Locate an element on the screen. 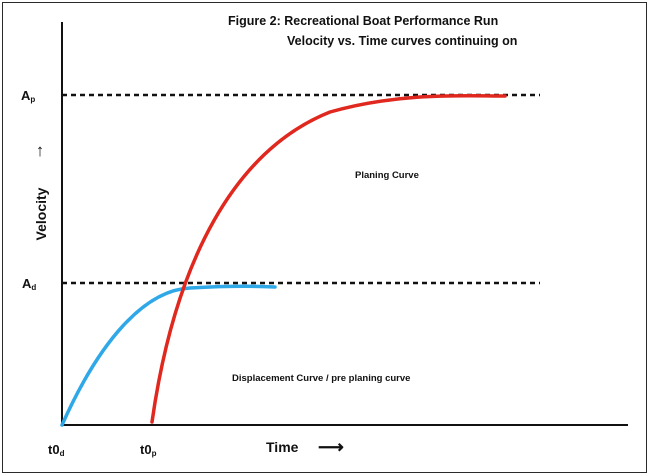 This screenshot has width=650, height=476. displacement-curve is located at coordinates (168, 355).